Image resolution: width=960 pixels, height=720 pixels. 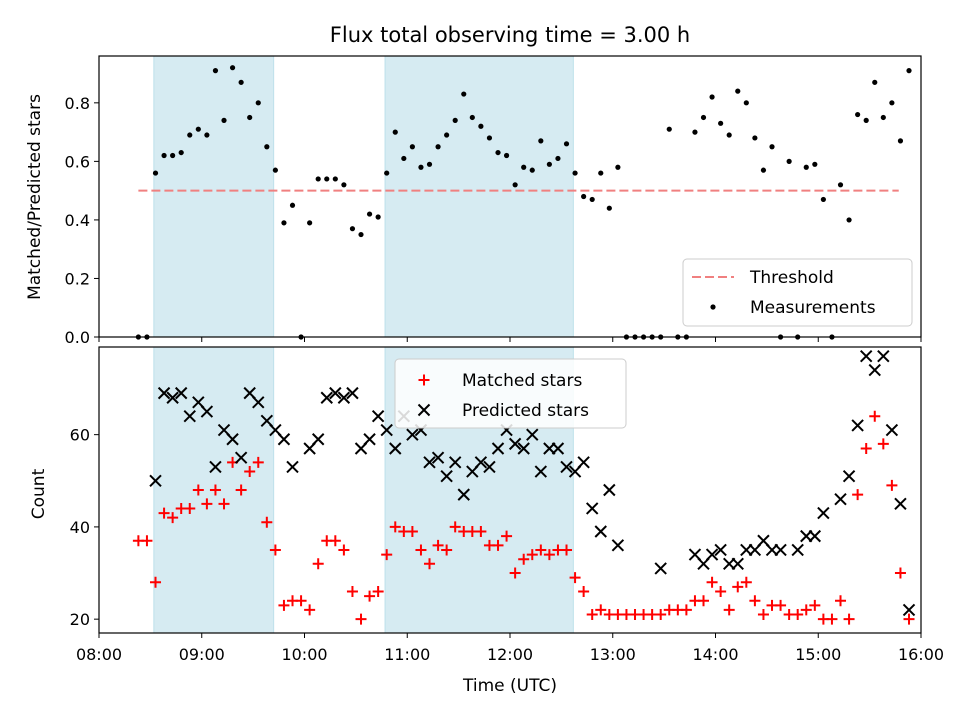 I want to click on x-axis-label: Time (UTC), so click(x=509, y=686).